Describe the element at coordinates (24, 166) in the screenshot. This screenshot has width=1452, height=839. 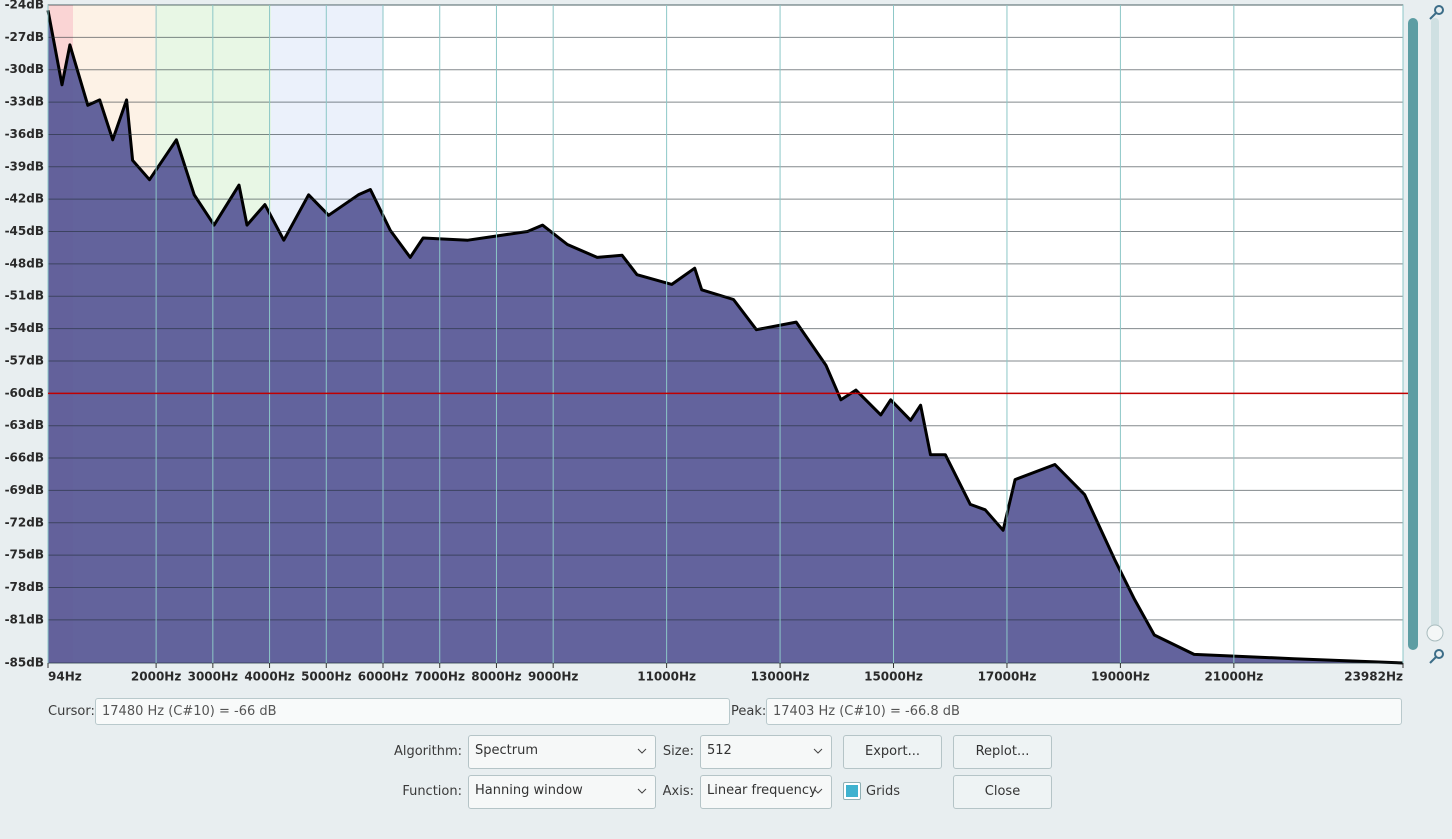
I see `y-tick-label: -39dB` at that location.